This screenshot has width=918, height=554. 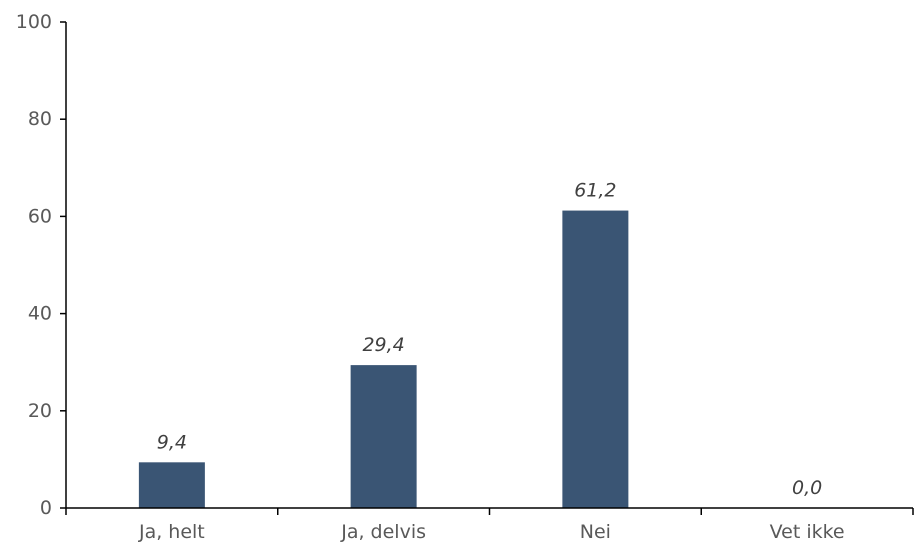 I want to click on category-label: Nei, so click(x=595, y=532).